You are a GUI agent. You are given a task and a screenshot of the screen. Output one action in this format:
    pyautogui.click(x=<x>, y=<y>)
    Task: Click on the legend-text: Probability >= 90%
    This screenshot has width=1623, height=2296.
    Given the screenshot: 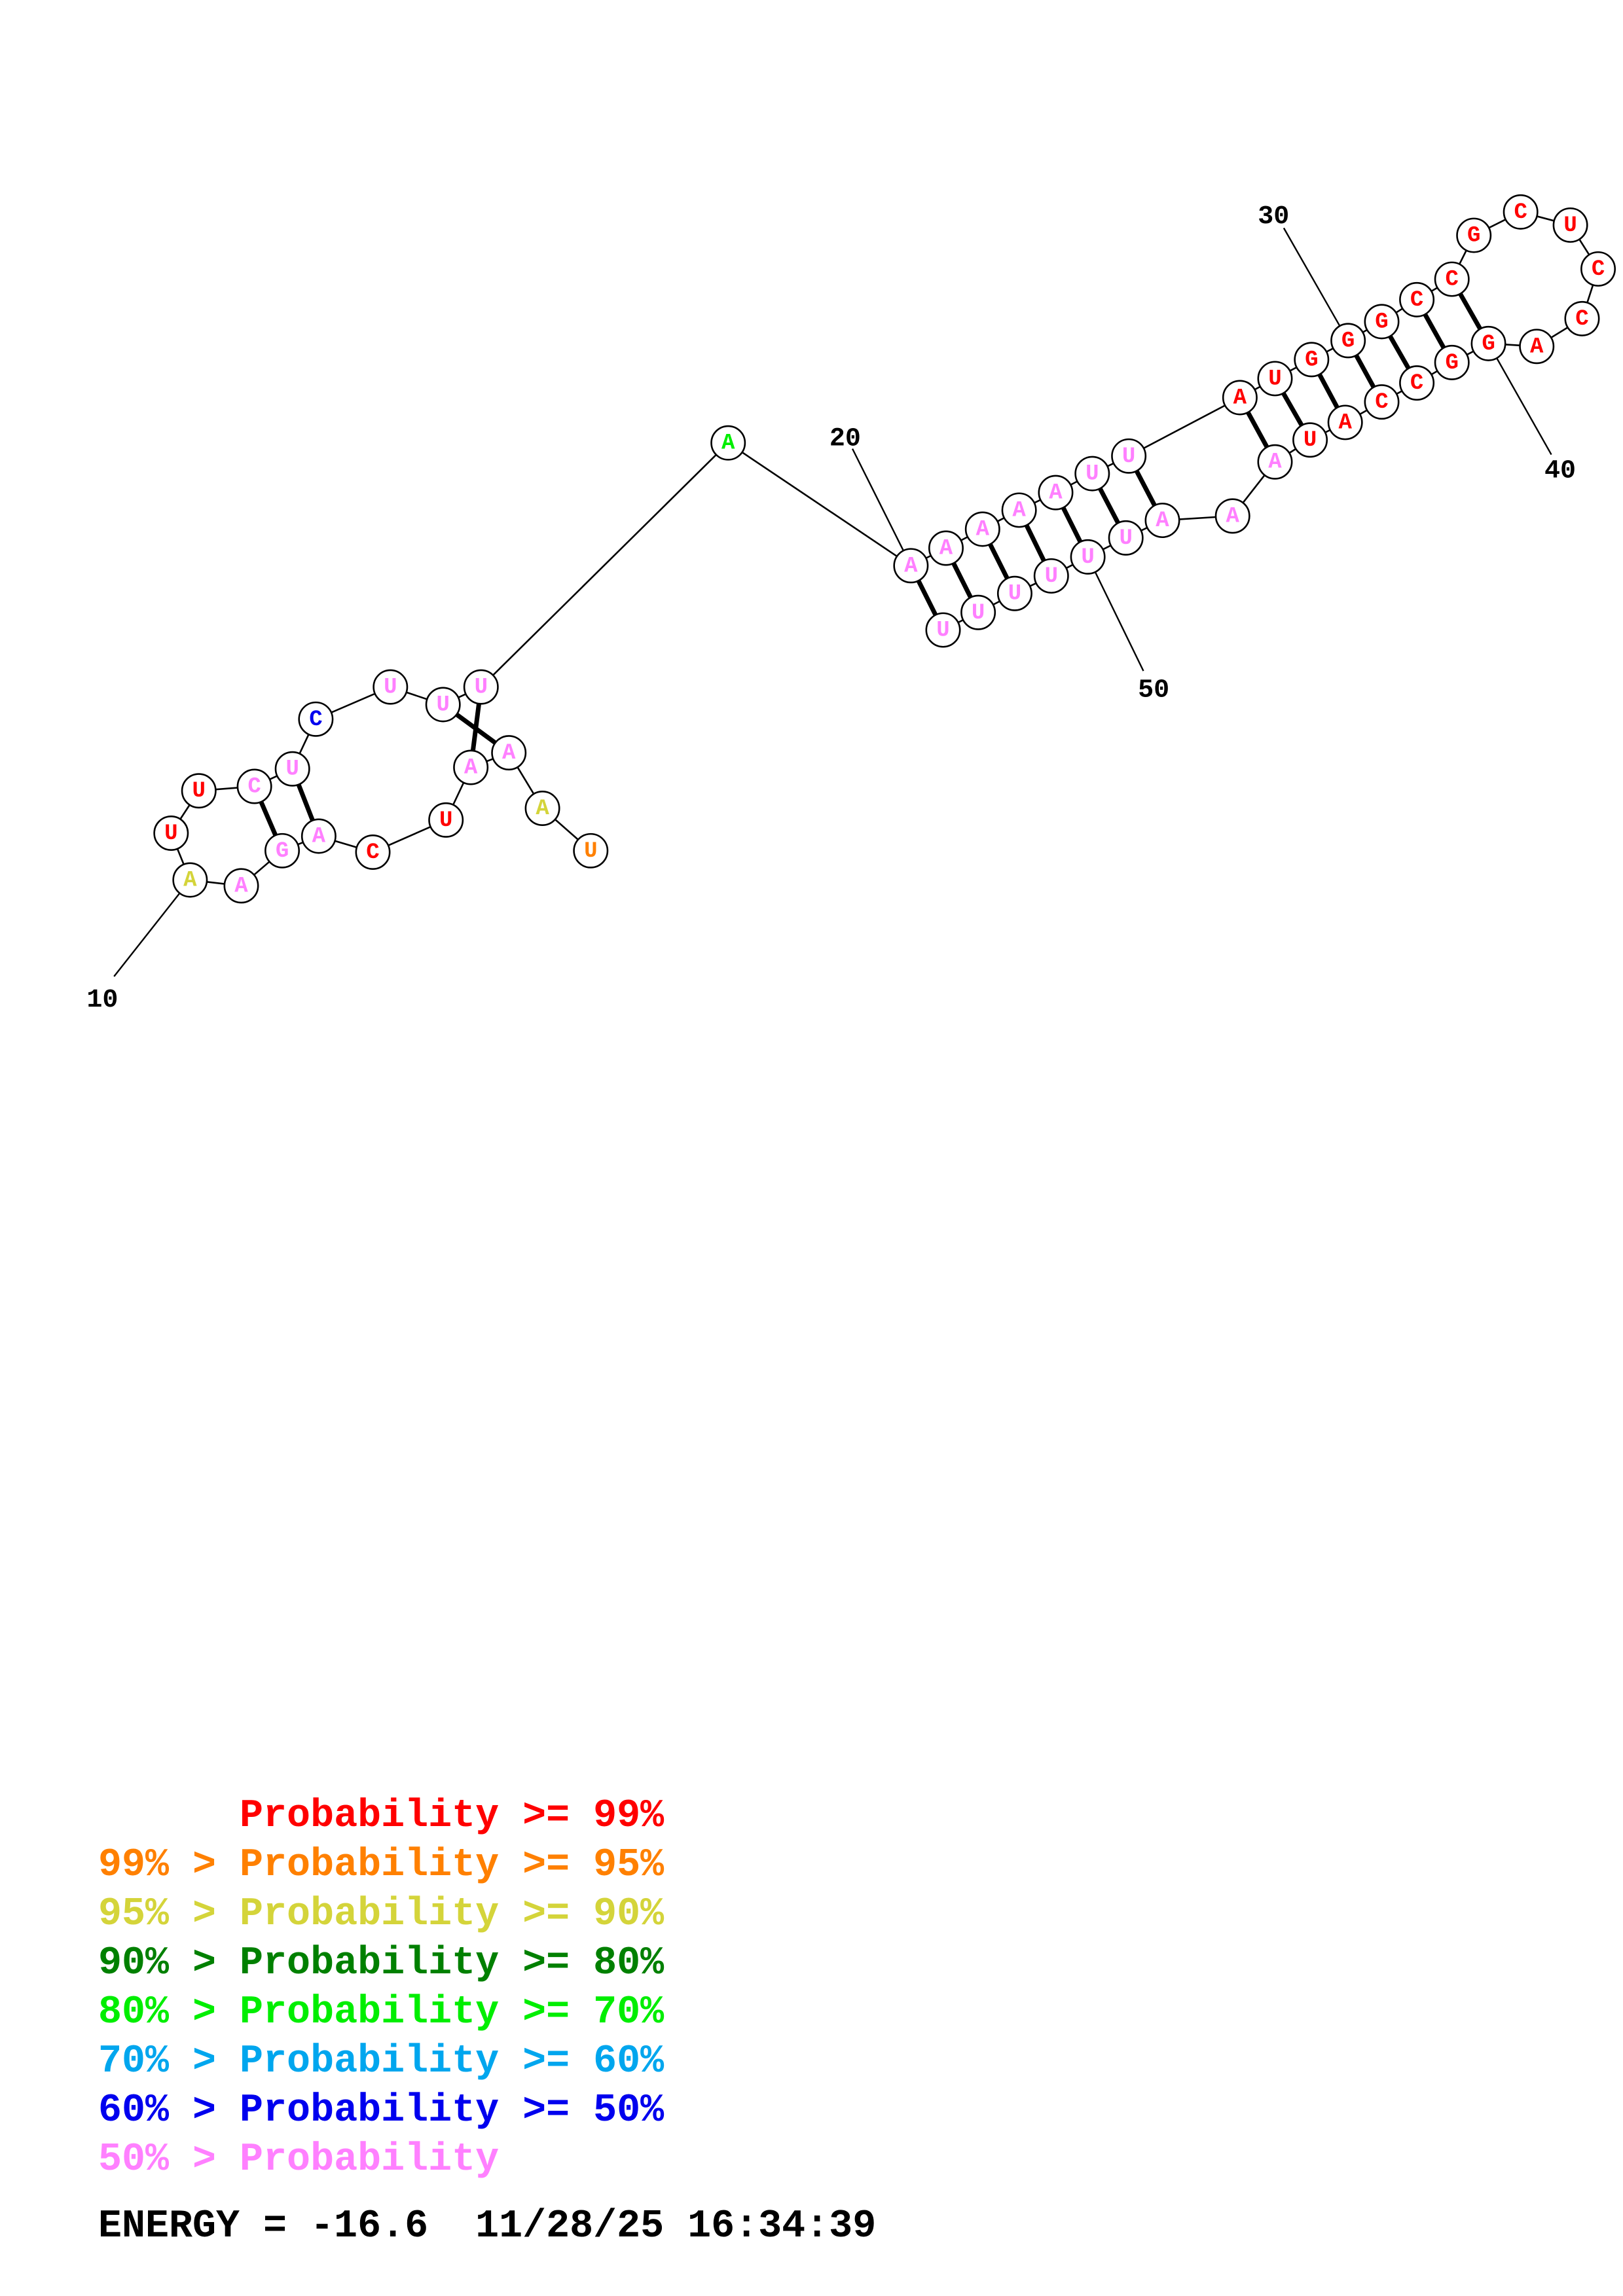 What is the action you would take?
    pyautogui.click(x=452, y=1914)
    